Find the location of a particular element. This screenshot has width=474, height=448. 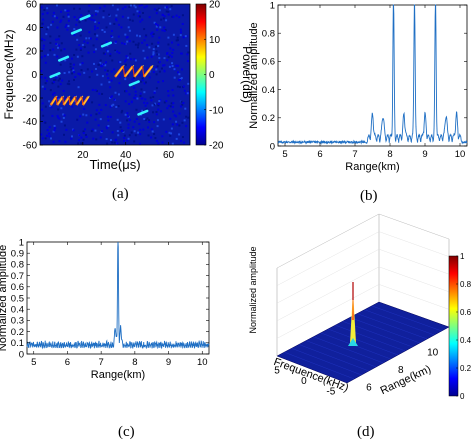

freq-tick-label: 0 is located at coordinates (304, 381).